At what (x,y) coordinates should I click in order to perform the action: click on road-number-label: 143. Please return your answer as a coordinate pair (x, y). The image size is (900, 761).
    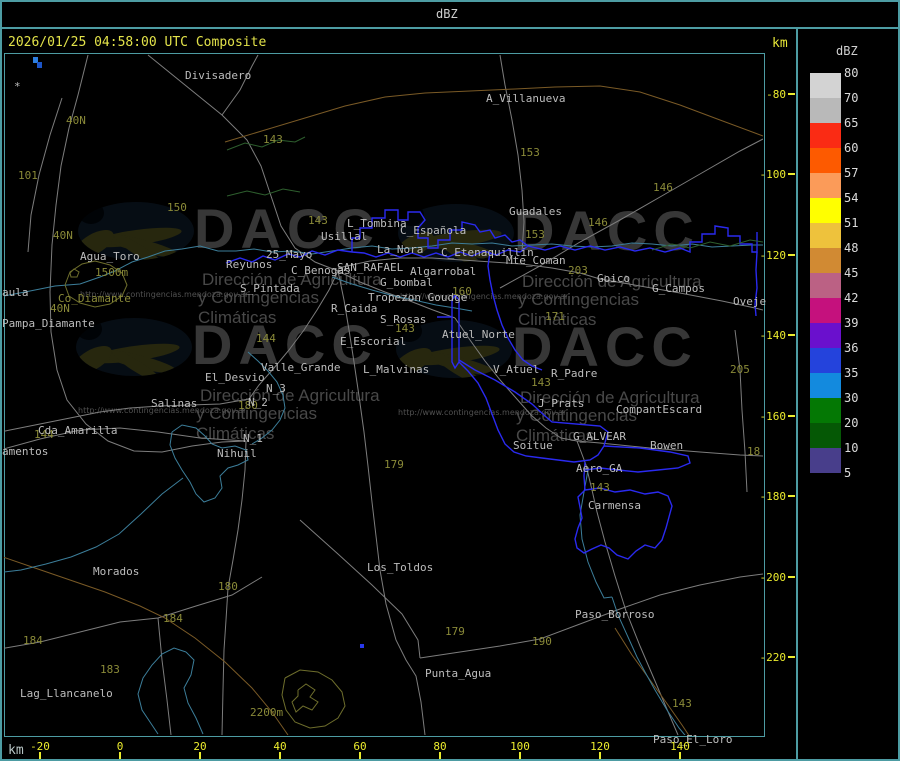
    Looking at the image, I should click on (682, 703).